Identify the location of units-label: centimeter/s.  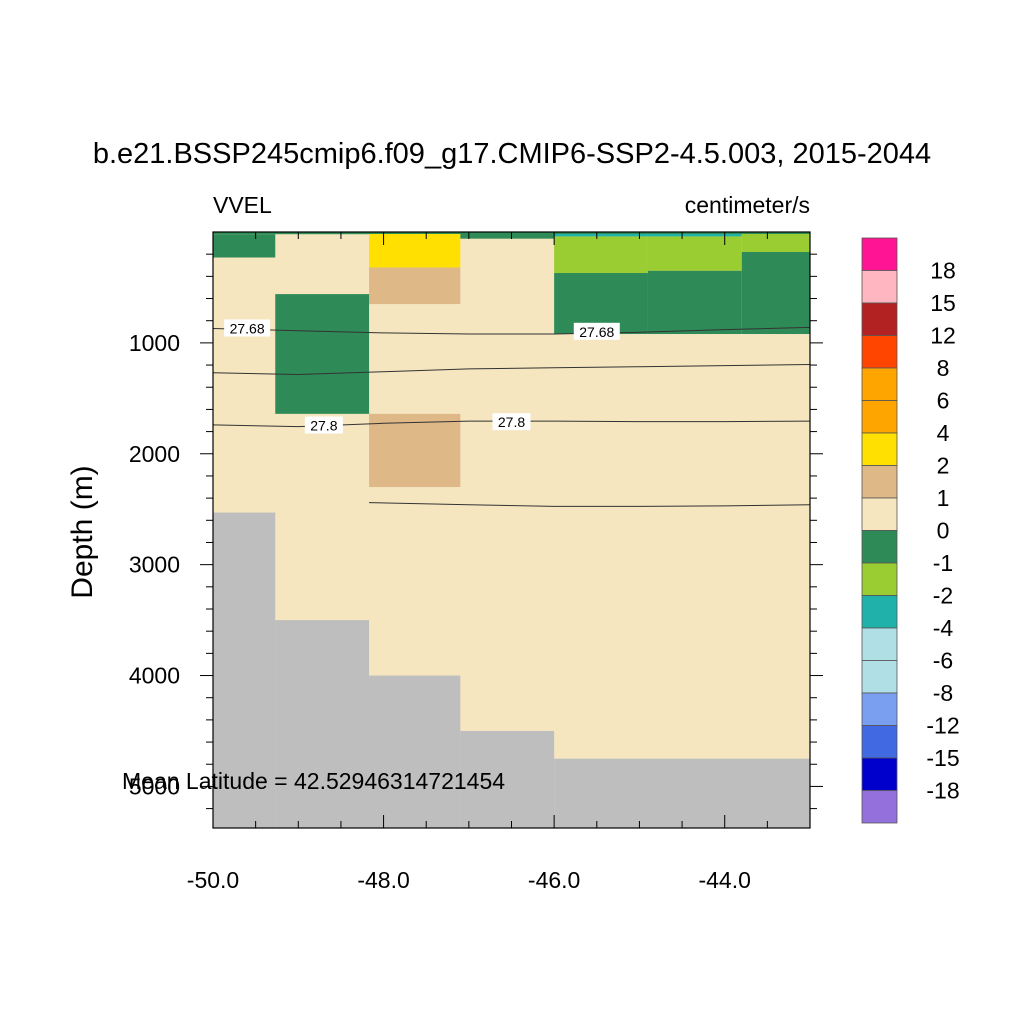
(747, 205).